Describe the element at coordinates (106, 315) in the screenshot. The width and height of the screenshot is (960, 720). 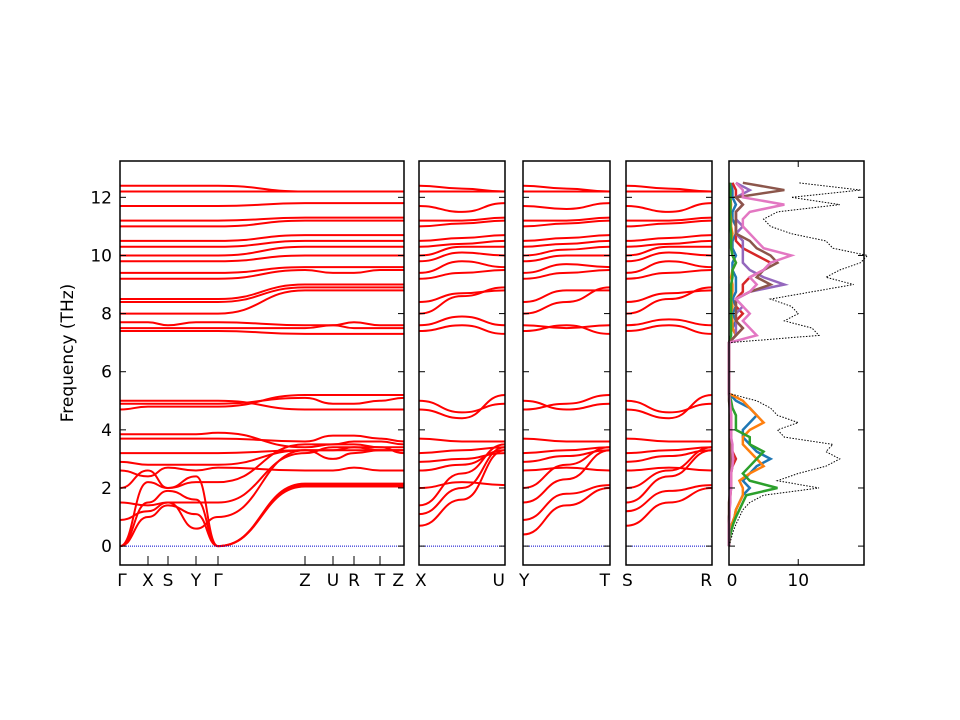
I see `y-tick-label: 8` at that location.